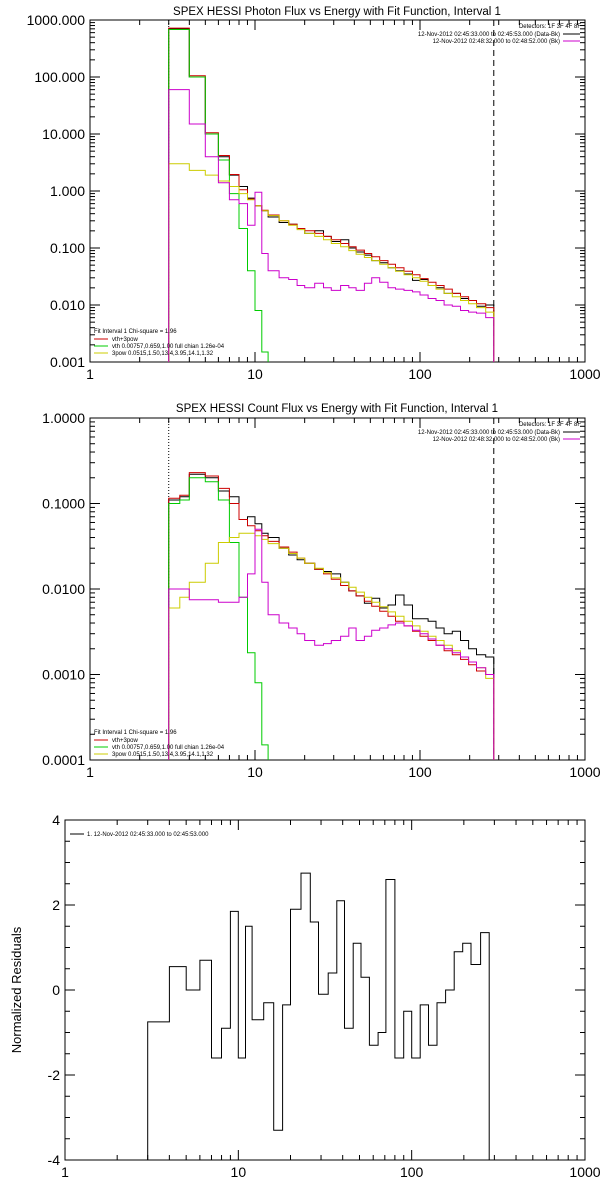 The image size is (600, 1200). What do you see at coordinates (56, 20) in the screenshot?
I see `y-tick-label: 1000.000` at bounding box center [56, 20].